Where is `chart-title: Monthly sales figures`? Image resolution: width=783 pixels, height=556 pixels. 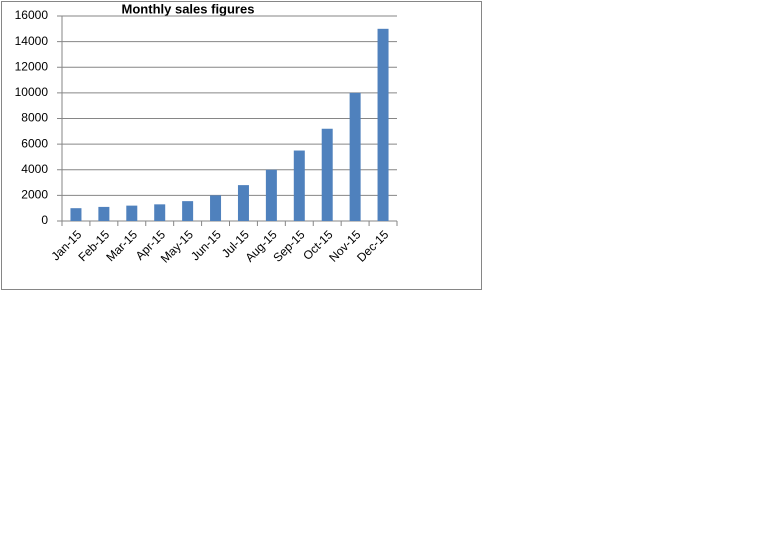
chart-title: Monthly sales figures is located at coordinates (188, 8).